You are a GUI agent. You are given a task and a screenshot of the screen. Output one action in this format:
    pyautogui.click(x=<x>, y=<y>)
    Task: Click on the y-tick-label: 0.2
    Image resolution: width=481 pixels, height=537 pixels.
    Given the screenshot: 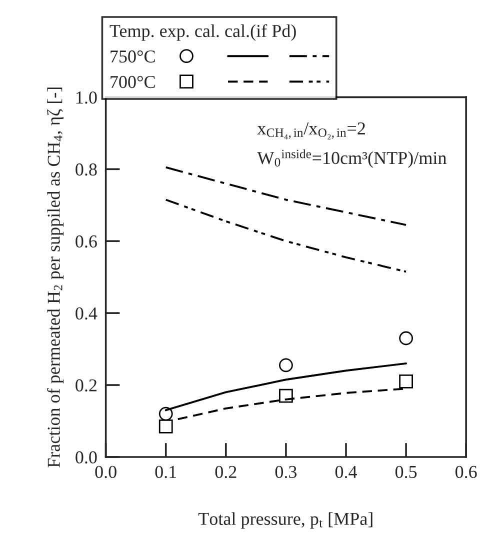 What is the action you would take?
    pyautogui.click(x=86, y=385)
    